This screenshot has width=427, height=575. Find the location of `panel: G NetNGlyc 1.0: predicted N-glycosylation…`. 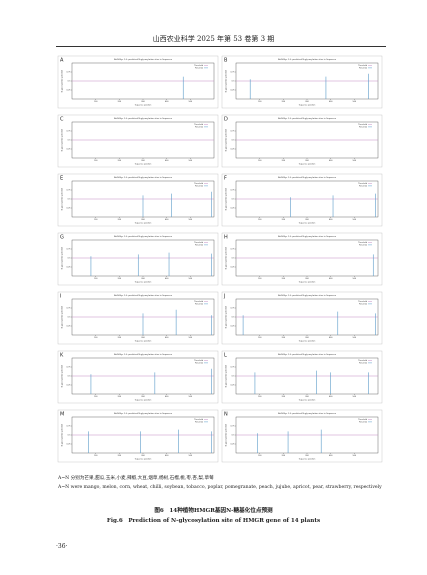

panel: G NetNGlyc 1.0: predicted N-glycosylation… is located at coordinates (138, 259).